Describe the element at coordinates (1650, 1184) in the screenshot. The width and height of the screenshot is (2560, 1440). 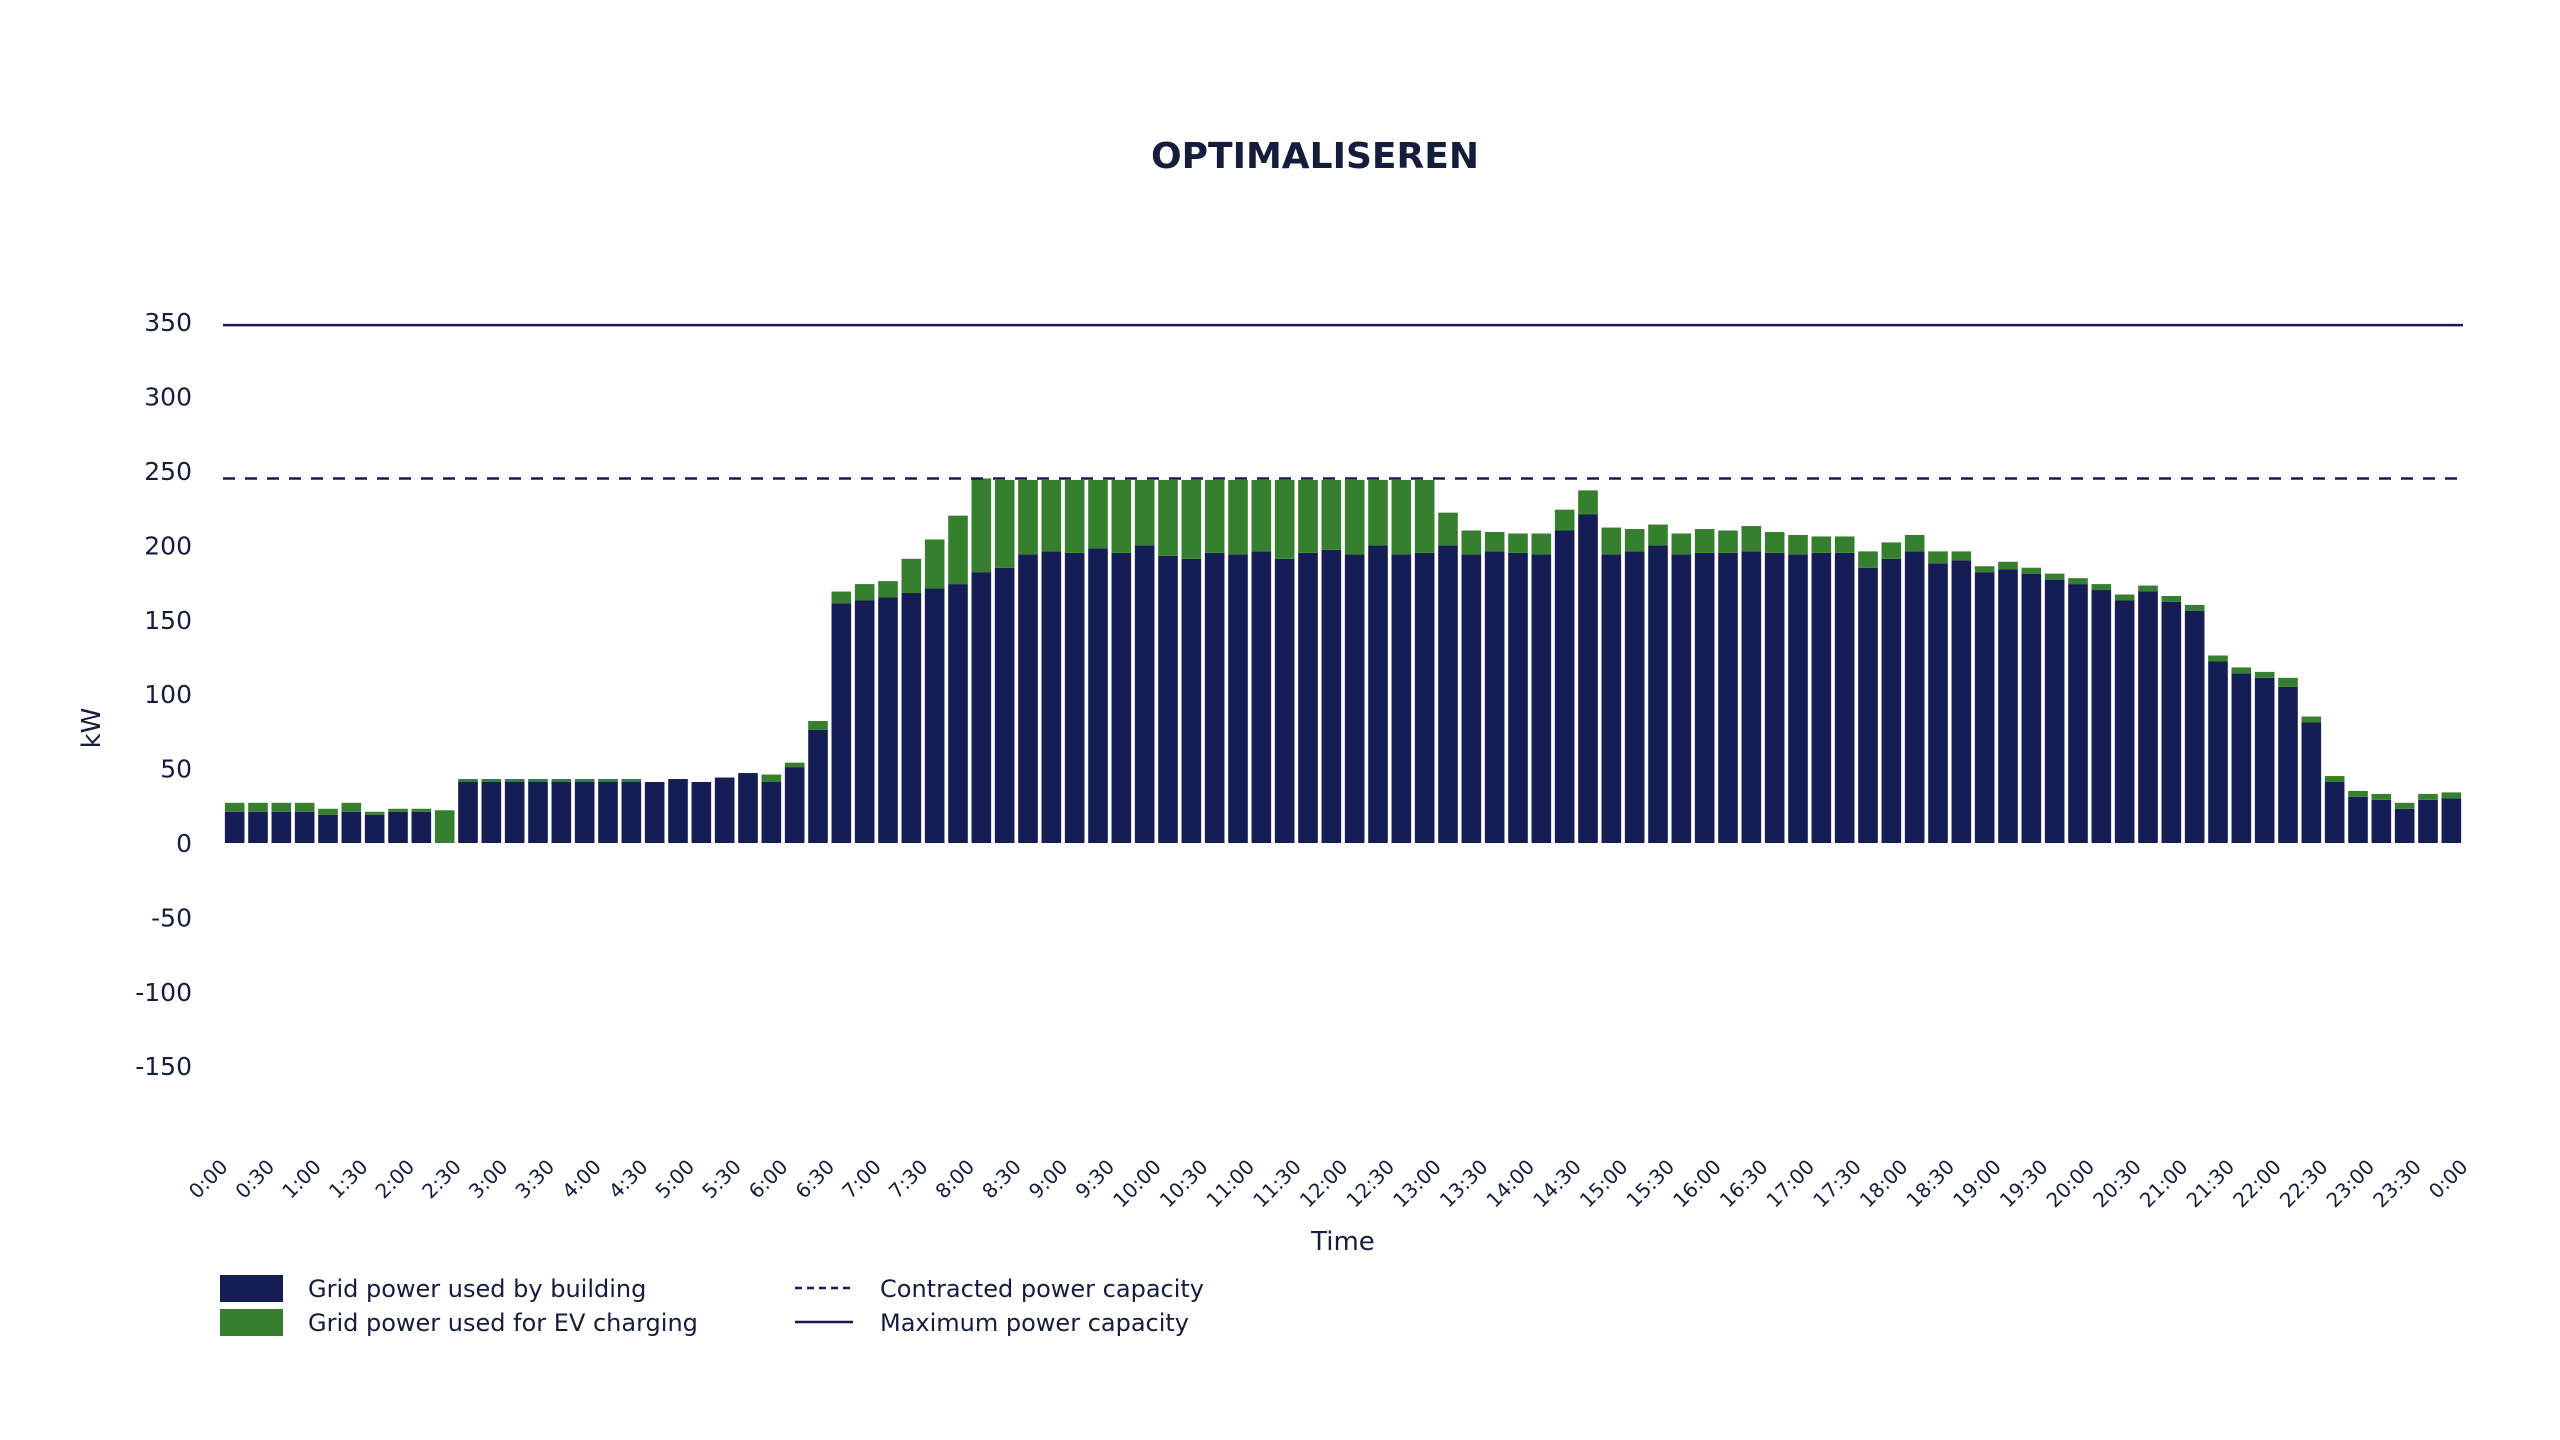
I see `x-tick-label: 15:30` at that location.